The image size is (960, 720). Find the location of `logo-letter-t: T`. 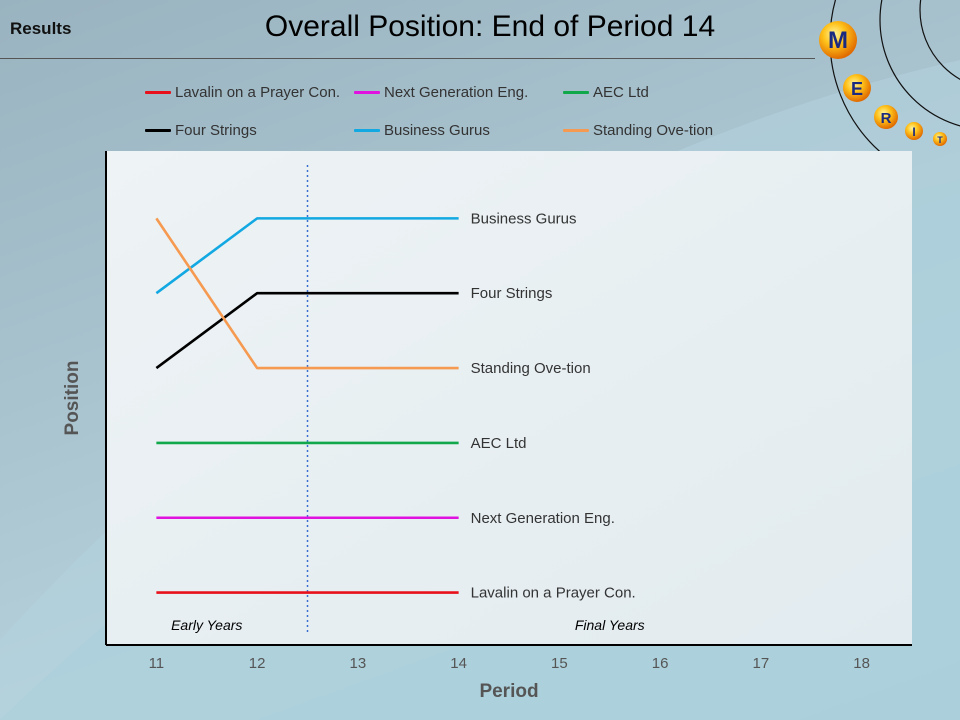

logo-letter-t: T is located at coordinates (940, 140).